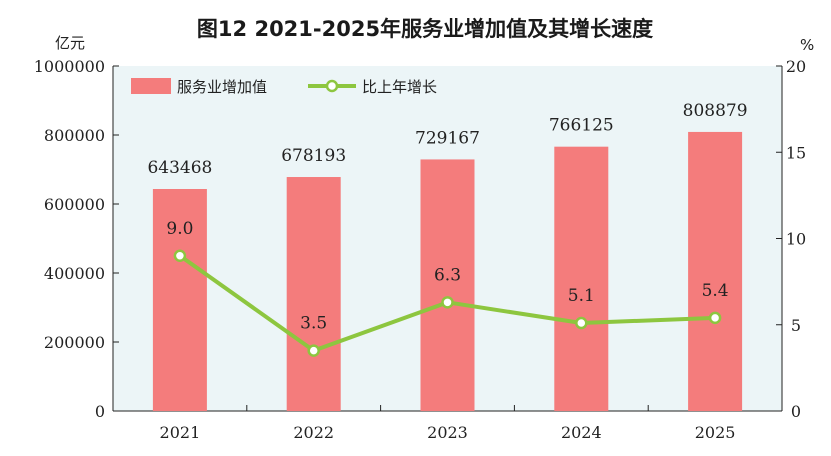 The width and height of the screenshot is (831, 456). What do you see at coordinates (100, 411) in the screenshot?
I see `left-tick-label: 0` at bounding box center [100, 411].